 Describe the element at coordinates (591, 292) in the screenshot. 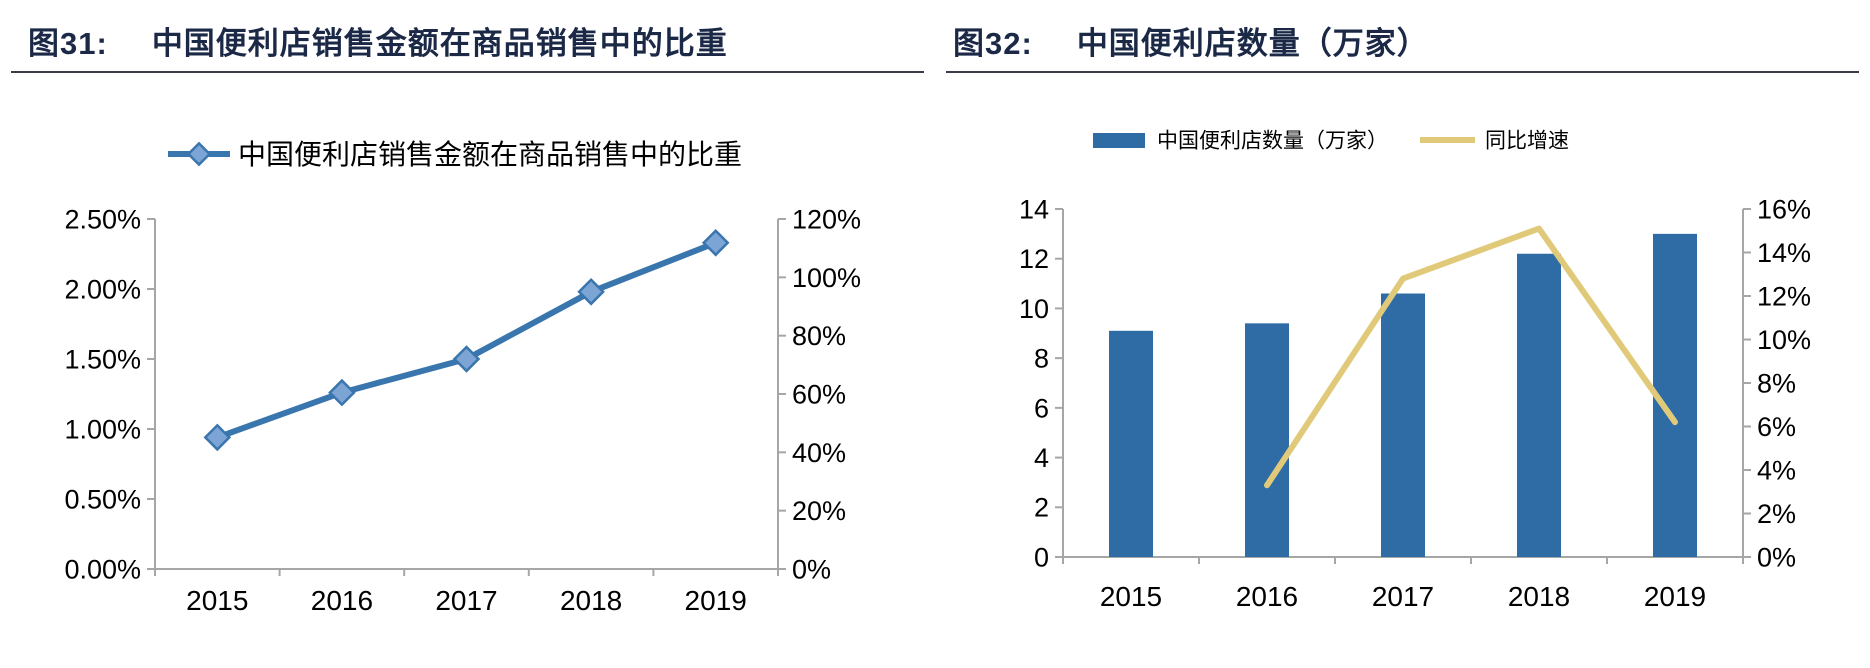

I see `data-point-2018` at that location.